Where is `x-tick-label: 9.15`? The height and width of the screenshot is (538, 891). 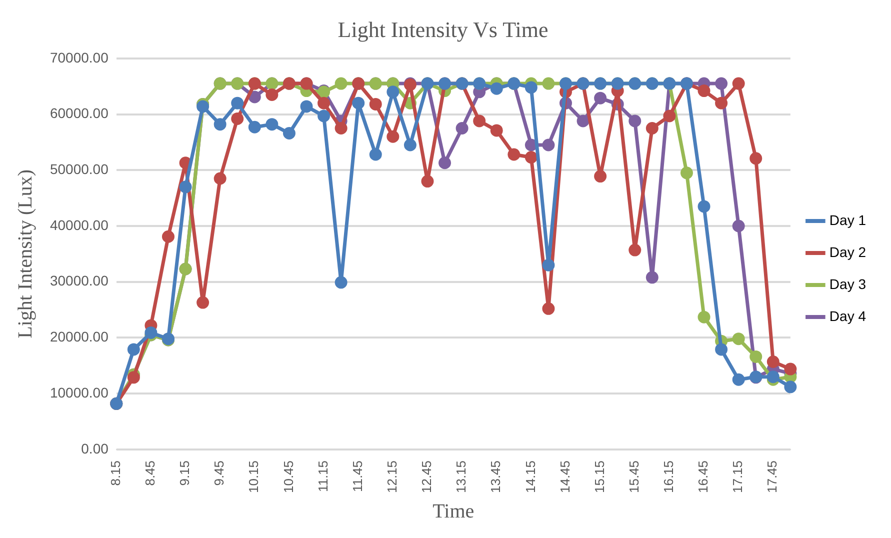 x-tick-label: 9.15 is located at coordinates (184, 473).